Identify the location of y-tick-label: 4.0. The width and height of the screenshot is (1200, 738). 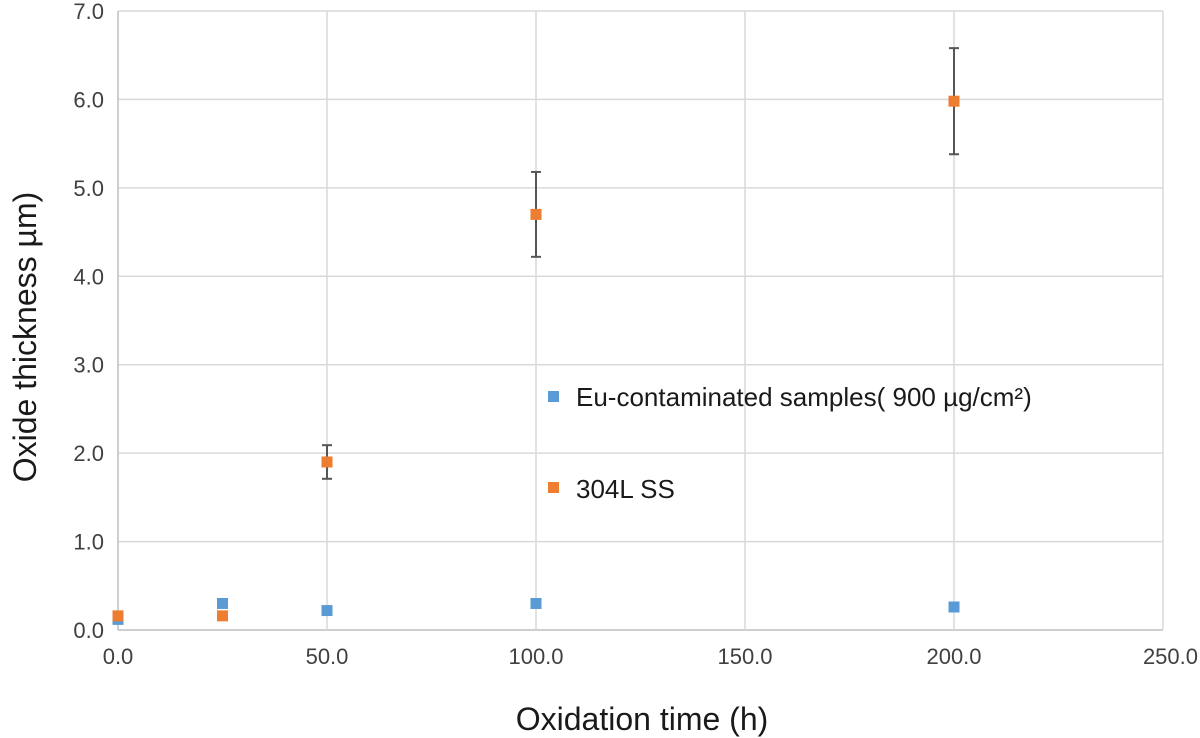
(88, 276).